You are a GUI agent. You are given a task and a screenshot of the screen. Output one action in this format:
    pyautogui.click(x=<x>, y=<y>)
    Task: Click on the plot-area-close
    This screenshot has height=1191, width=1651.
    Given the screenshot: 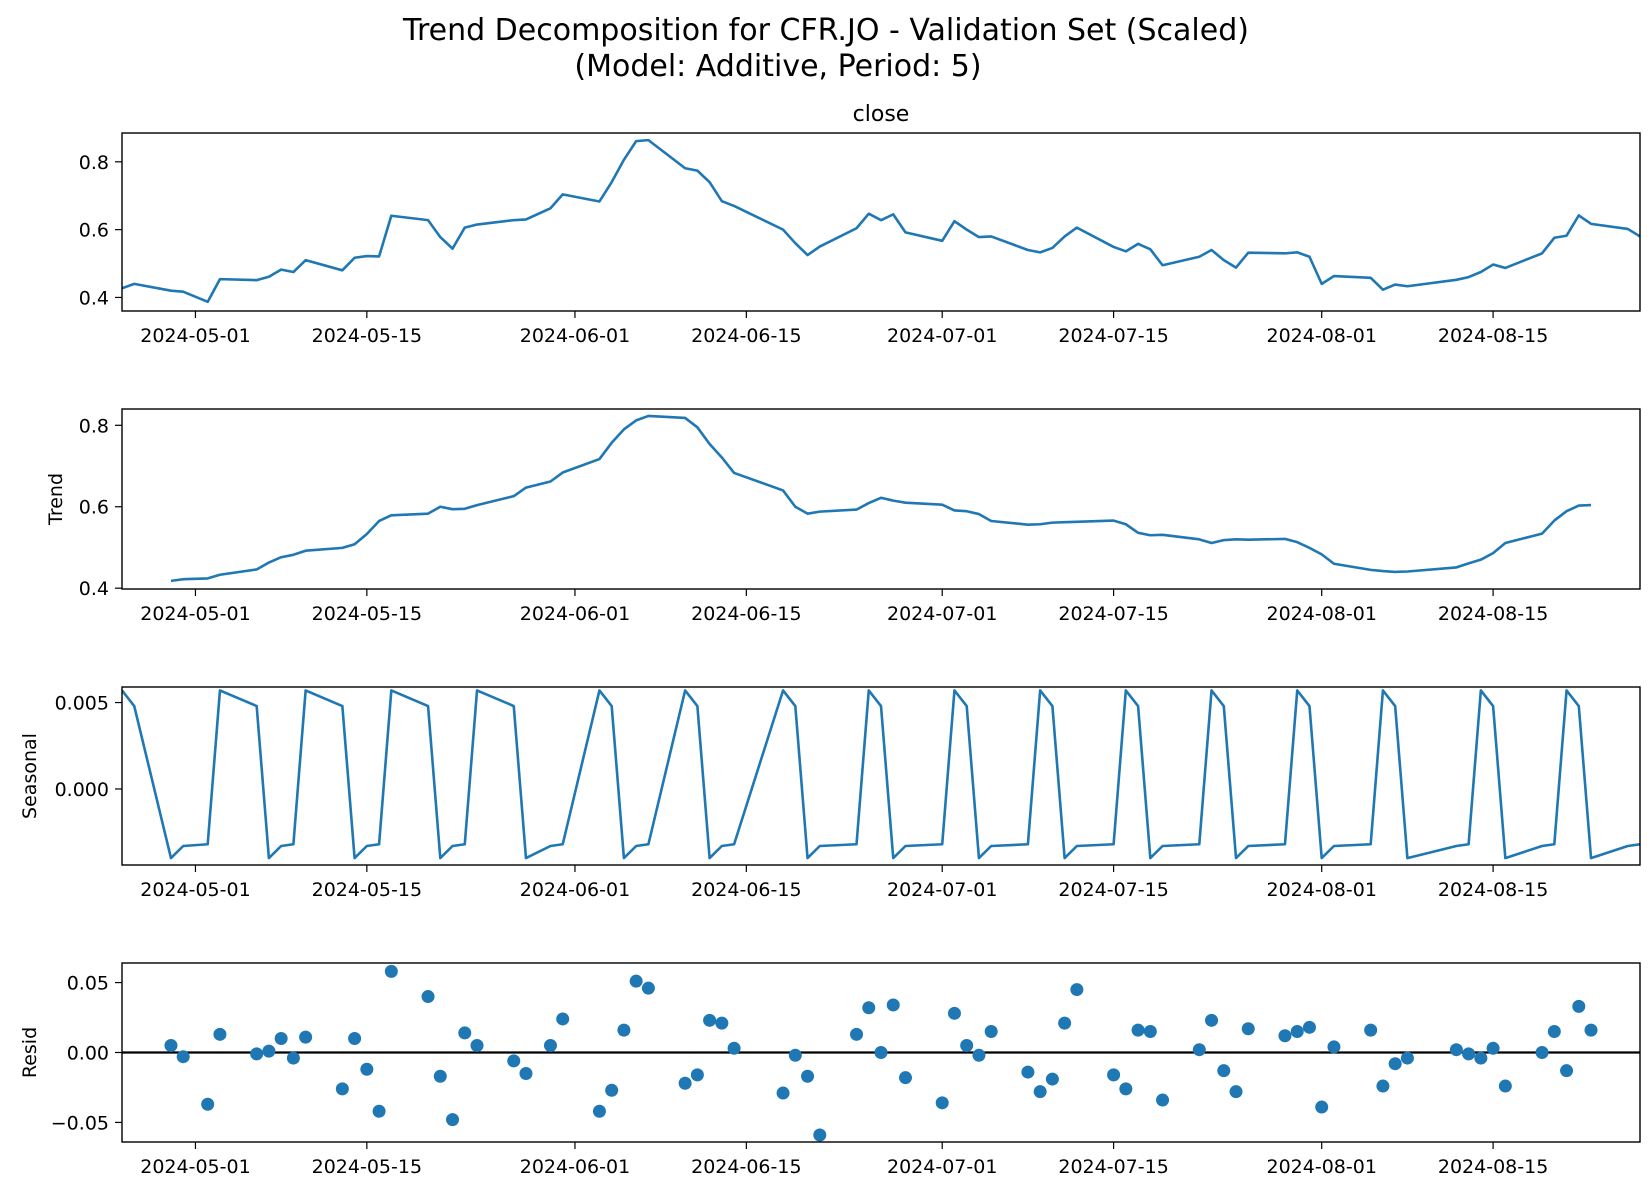 What is the action you would take?
    pyautogui.click(x=881, y=221)
    